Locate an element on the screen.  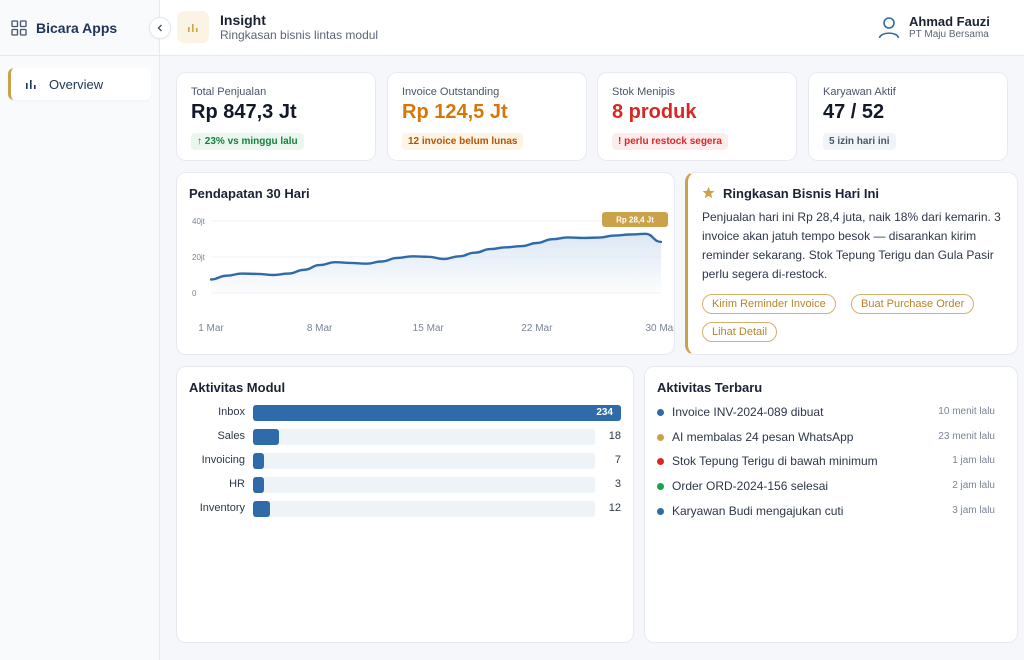
revenue-area is located at coordinates (436, 263).